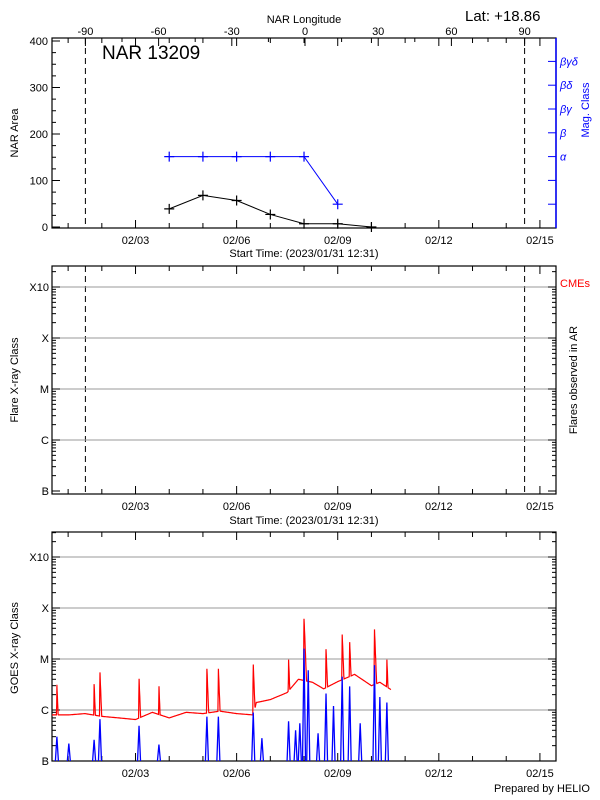 This screenshot has height=800, width=600. What do you see at coordinates (85, 32) in the screenshot?
I see `top-tick-label: -90` at bounding box center [85, 32].